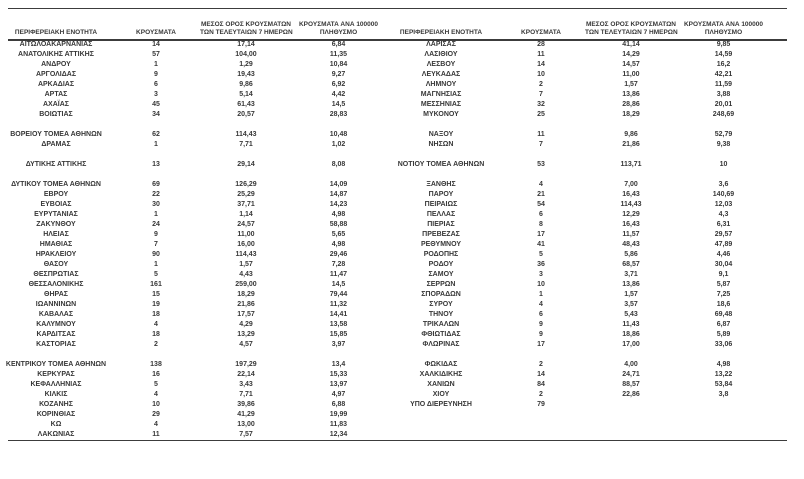 The width and height of the screenshot is (804, 479). I want to click on table-row: ΜΕΣΣΗΝΙΑΣ 32 28,86 20,01, so click(577, 105).